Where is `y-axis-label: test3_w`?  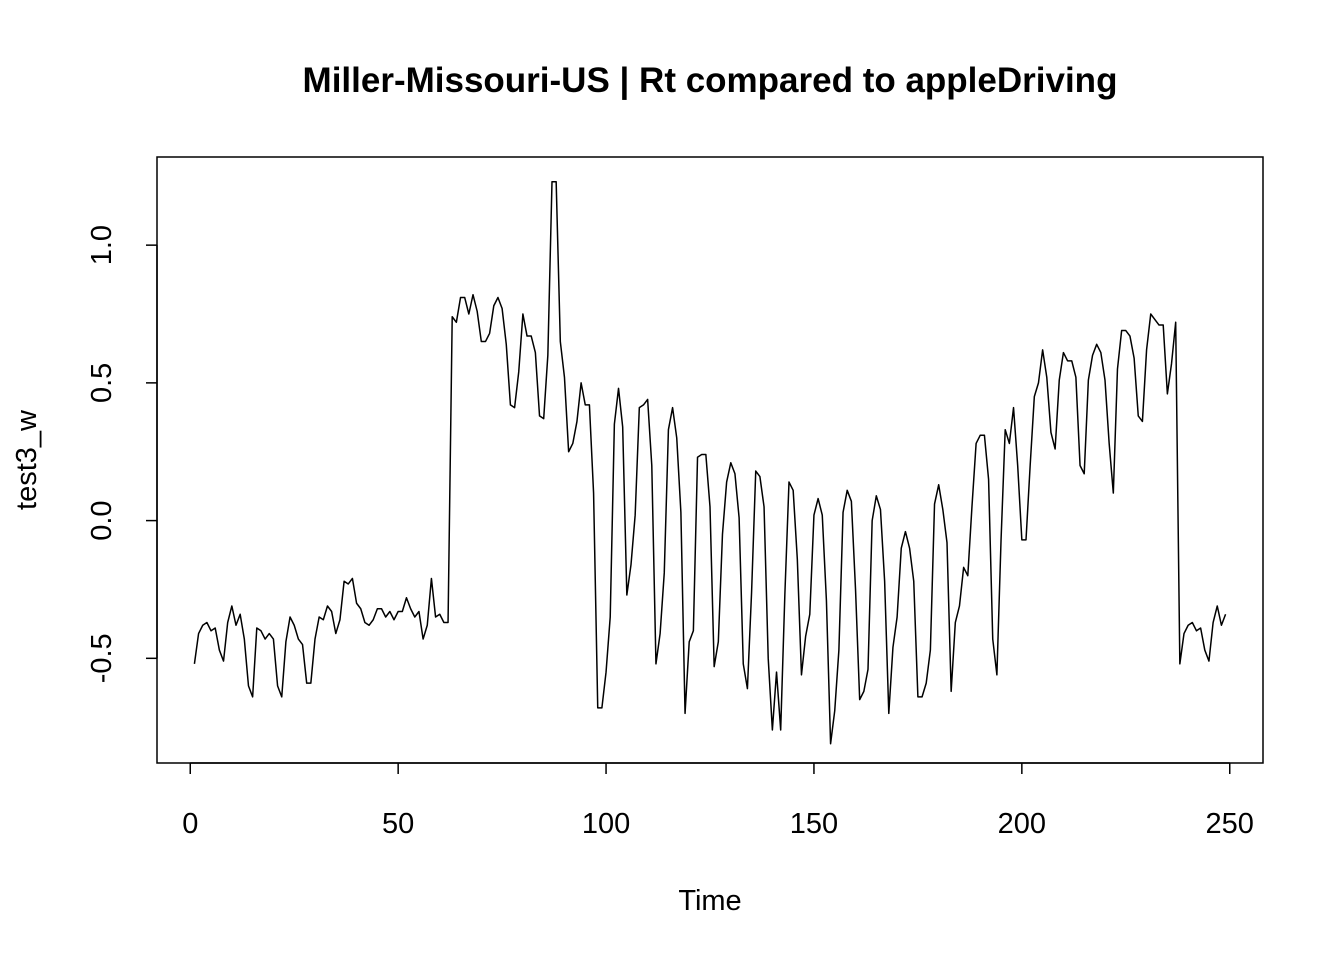 y-axis-label: test3_w is located at coordinates (27, 459).